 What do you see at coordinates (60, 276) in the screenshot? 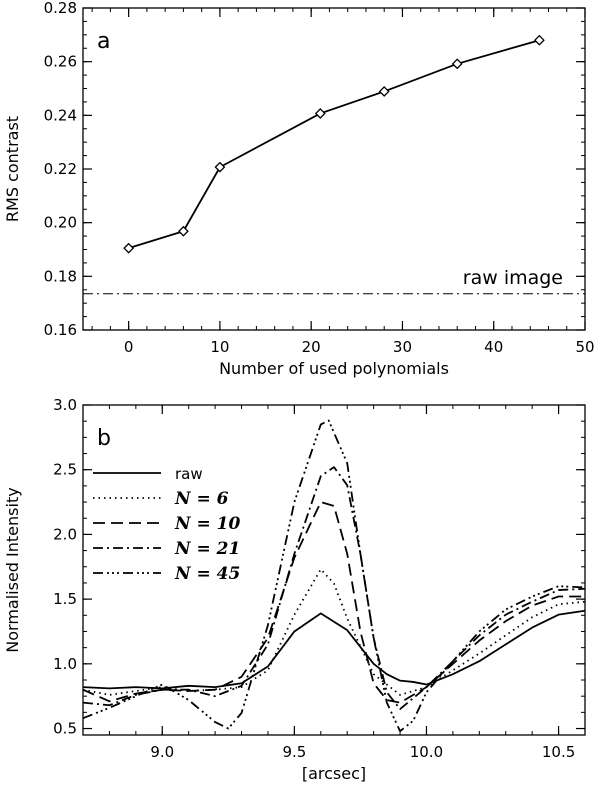
I see `y-tick-label: 0.18` at bounding box center [60, 276].